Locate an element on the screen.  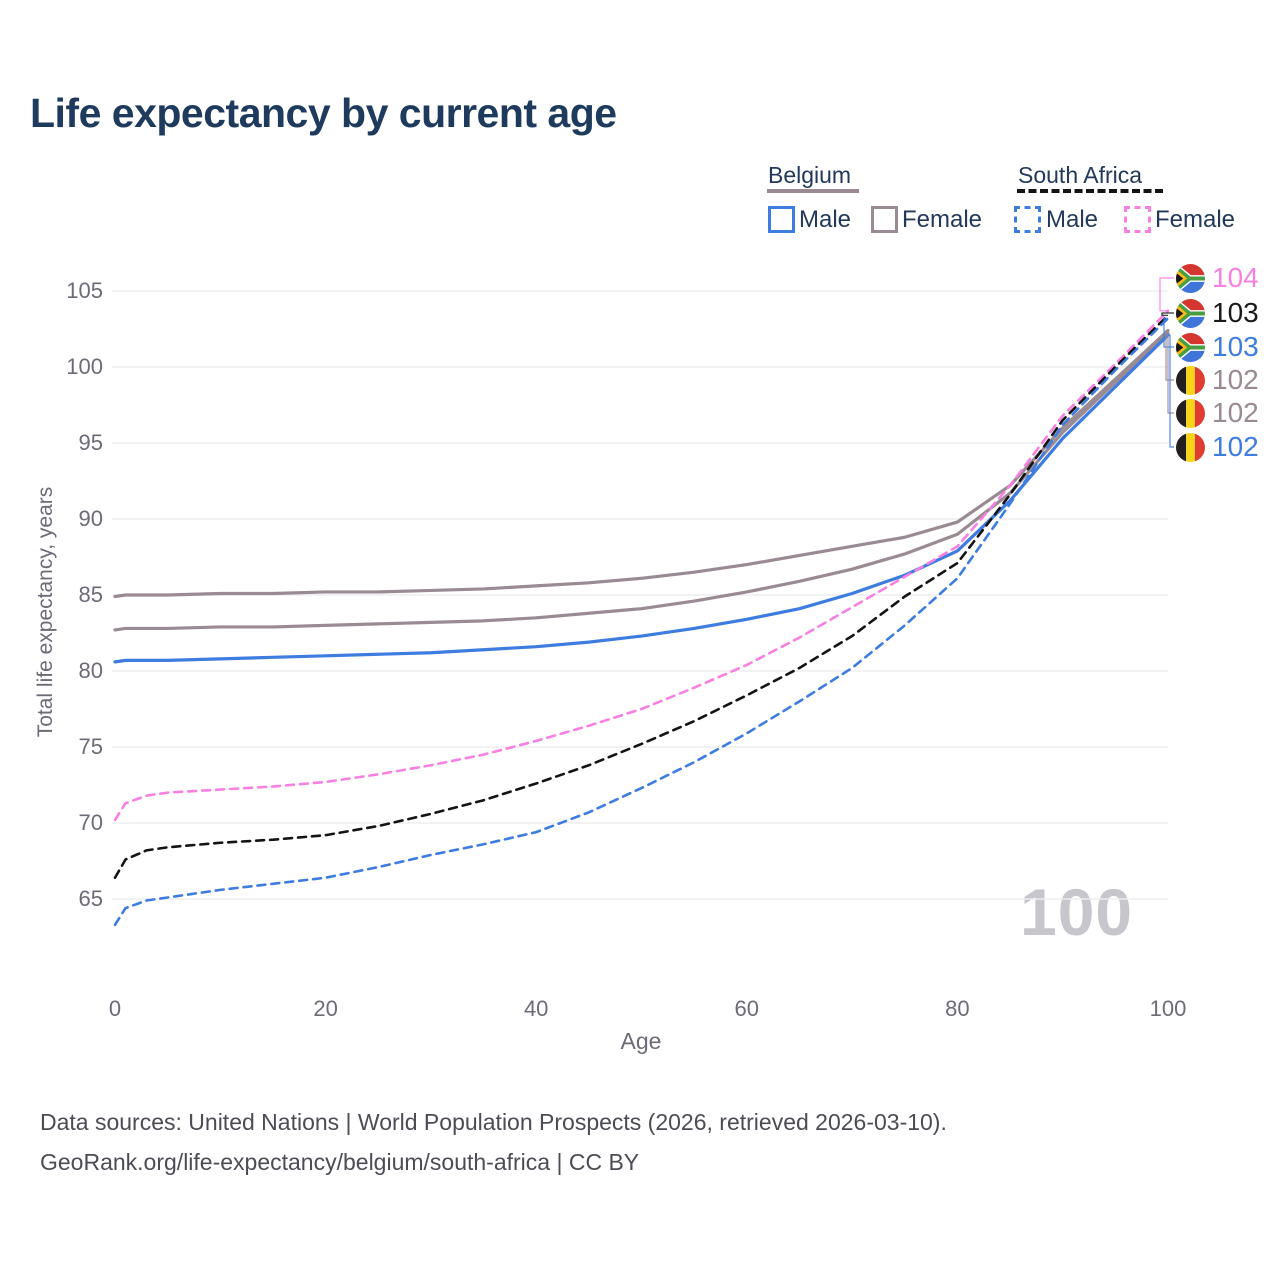
chart-title: Life expectancy by current age is located at coordinates (323, 113).